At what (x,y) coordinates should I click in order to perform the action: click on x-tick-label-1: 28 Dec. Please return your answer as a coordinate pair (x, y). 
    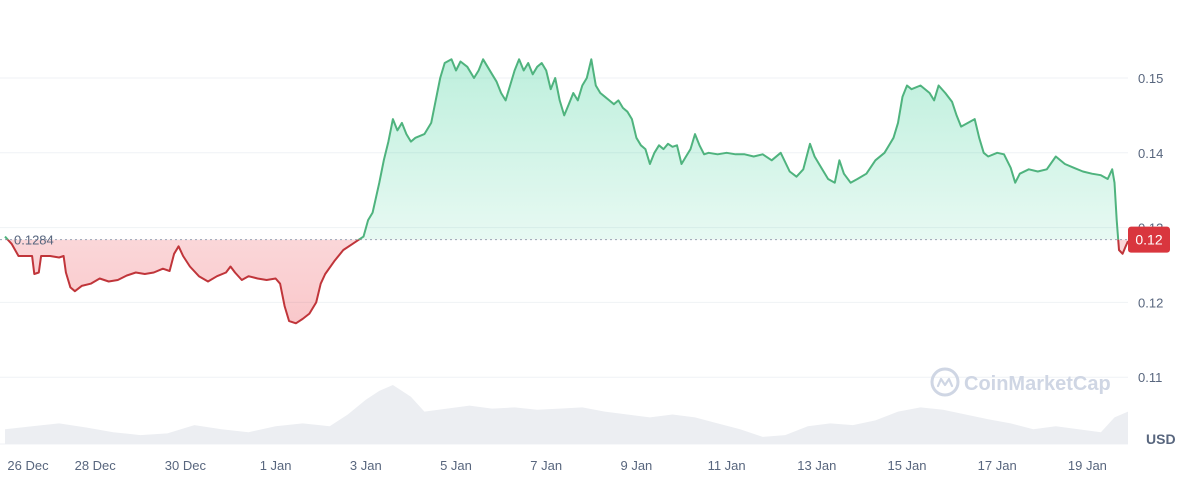
    Looking at the image, I should click on (96, 465).